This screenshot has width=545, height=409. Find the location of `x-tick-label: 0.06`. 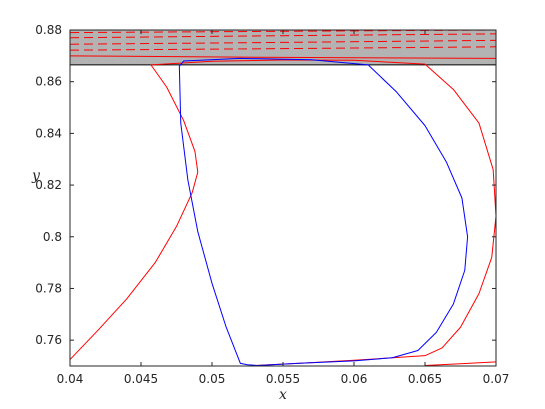

x-tick-label: 0.06 is located at coordinates (354, 379).